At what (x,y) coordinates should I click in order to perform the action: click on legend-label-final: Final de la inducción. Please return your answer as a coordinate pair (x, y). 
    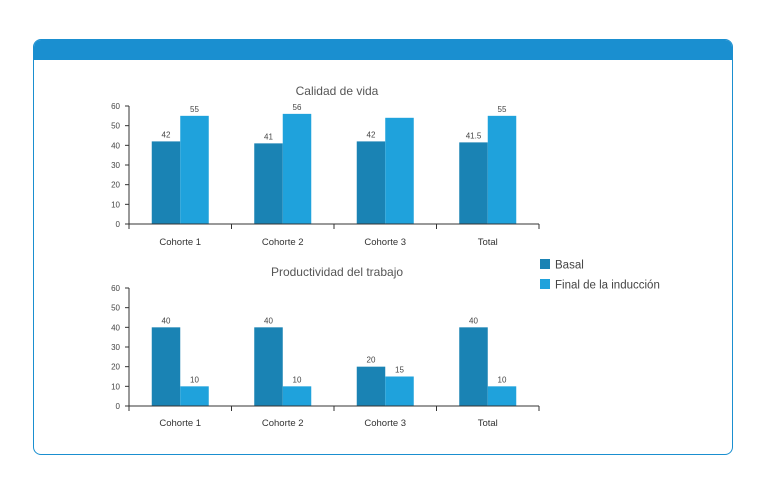
    Looking at the image, I should click on (607, 286).